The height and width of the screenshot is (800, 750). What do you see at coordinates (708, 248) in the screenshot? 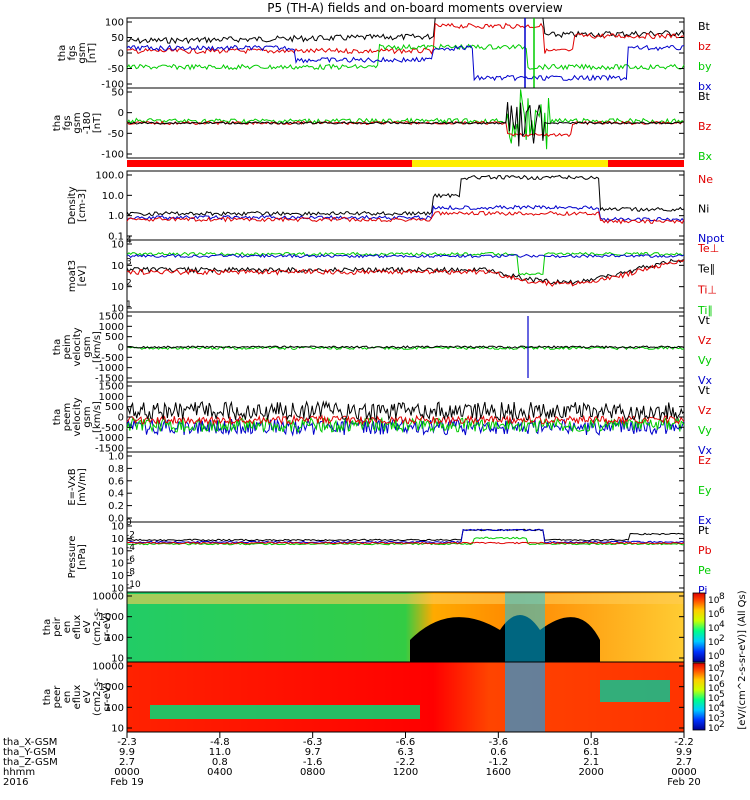
I see `legend-item-Te⊥: Te⊥` at bounding box center [708, 248].